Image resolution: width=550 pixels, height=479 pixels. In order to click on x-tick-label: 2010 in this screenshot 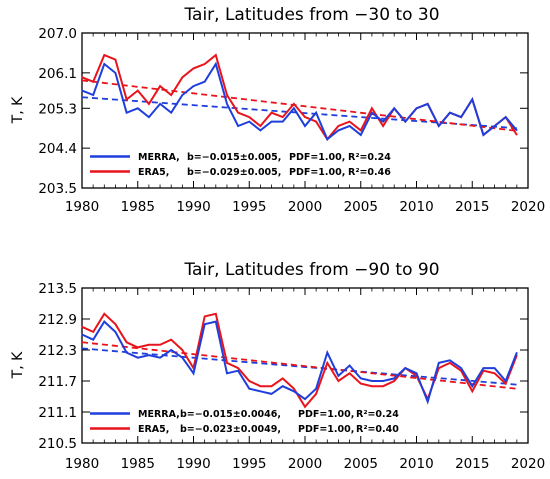, I will do `click(416, 464)`.